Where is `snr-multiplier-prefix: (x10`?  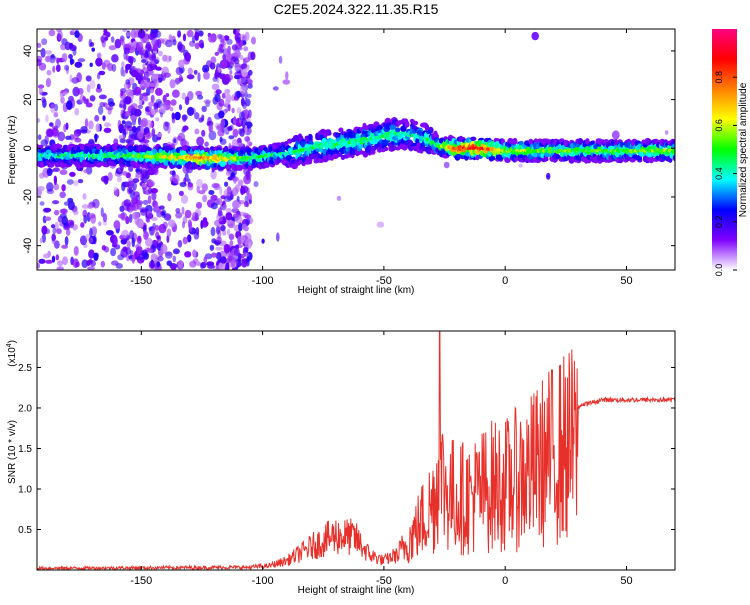 snr-multiplier-prefix: (x10 is located at coordinates (12, 357).